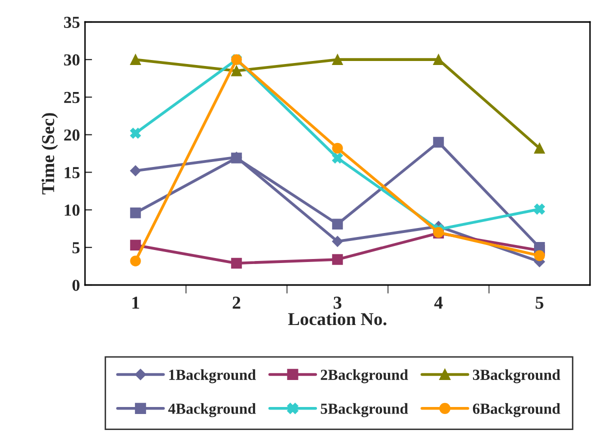 This screenshot has height=437, width=594. I want to click on x-tick-label: 4, so click(438, 302).